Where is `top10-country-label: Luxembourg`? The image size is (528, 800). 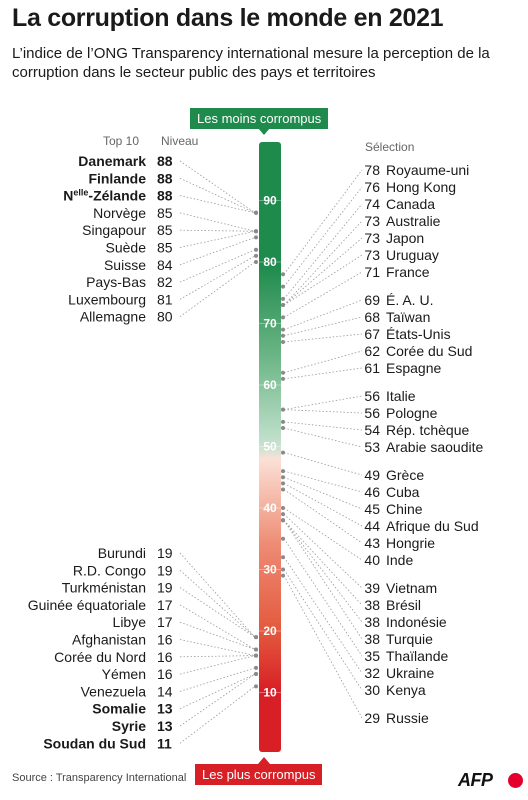 top10-country-label: Luxembourg is located at coordinates (107, 299).